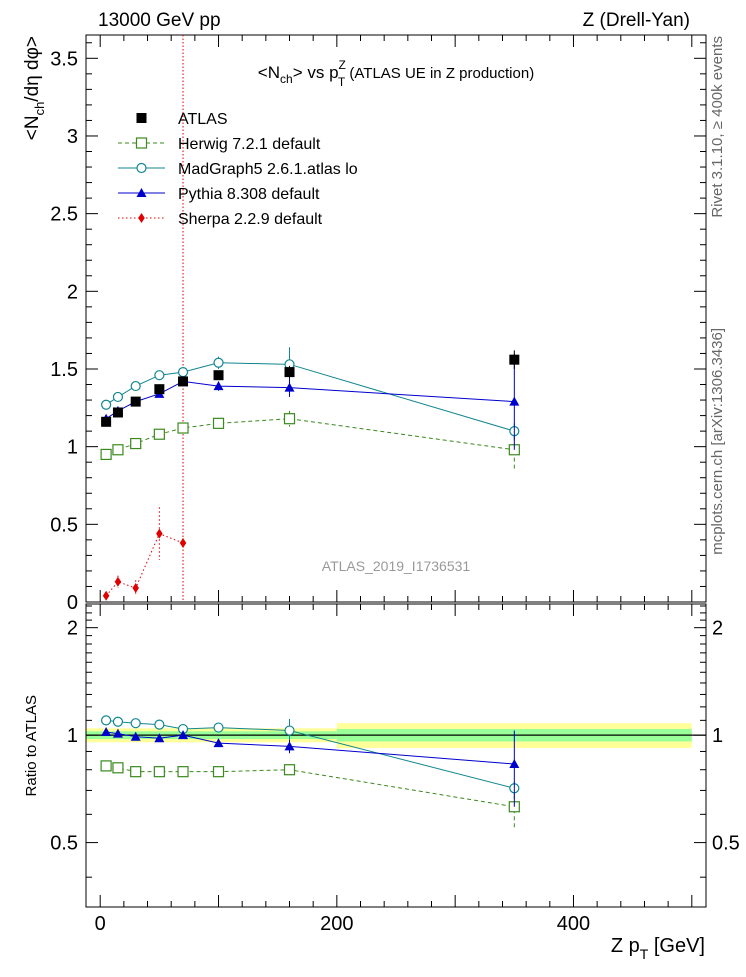 The width and height of the screenshot is (746, 977). What do you see at coordinates (625, 946) in the screenshot?
I see `x-axis-title-main: Z p` at bounding box center [625, 946].